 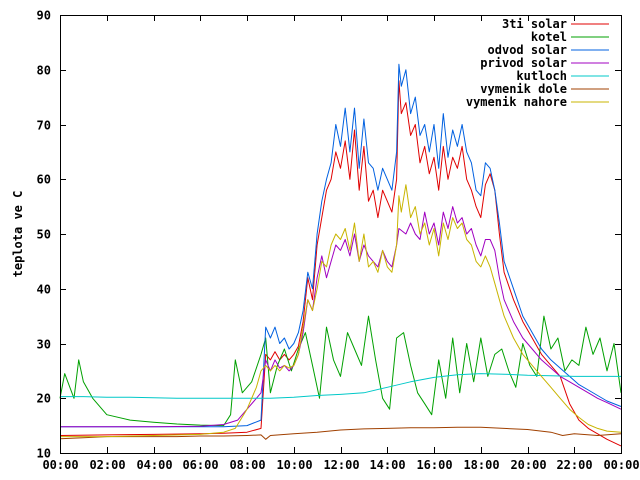 I want to click on x-tick-label-10: 20:00, so click(x=528, y=465).